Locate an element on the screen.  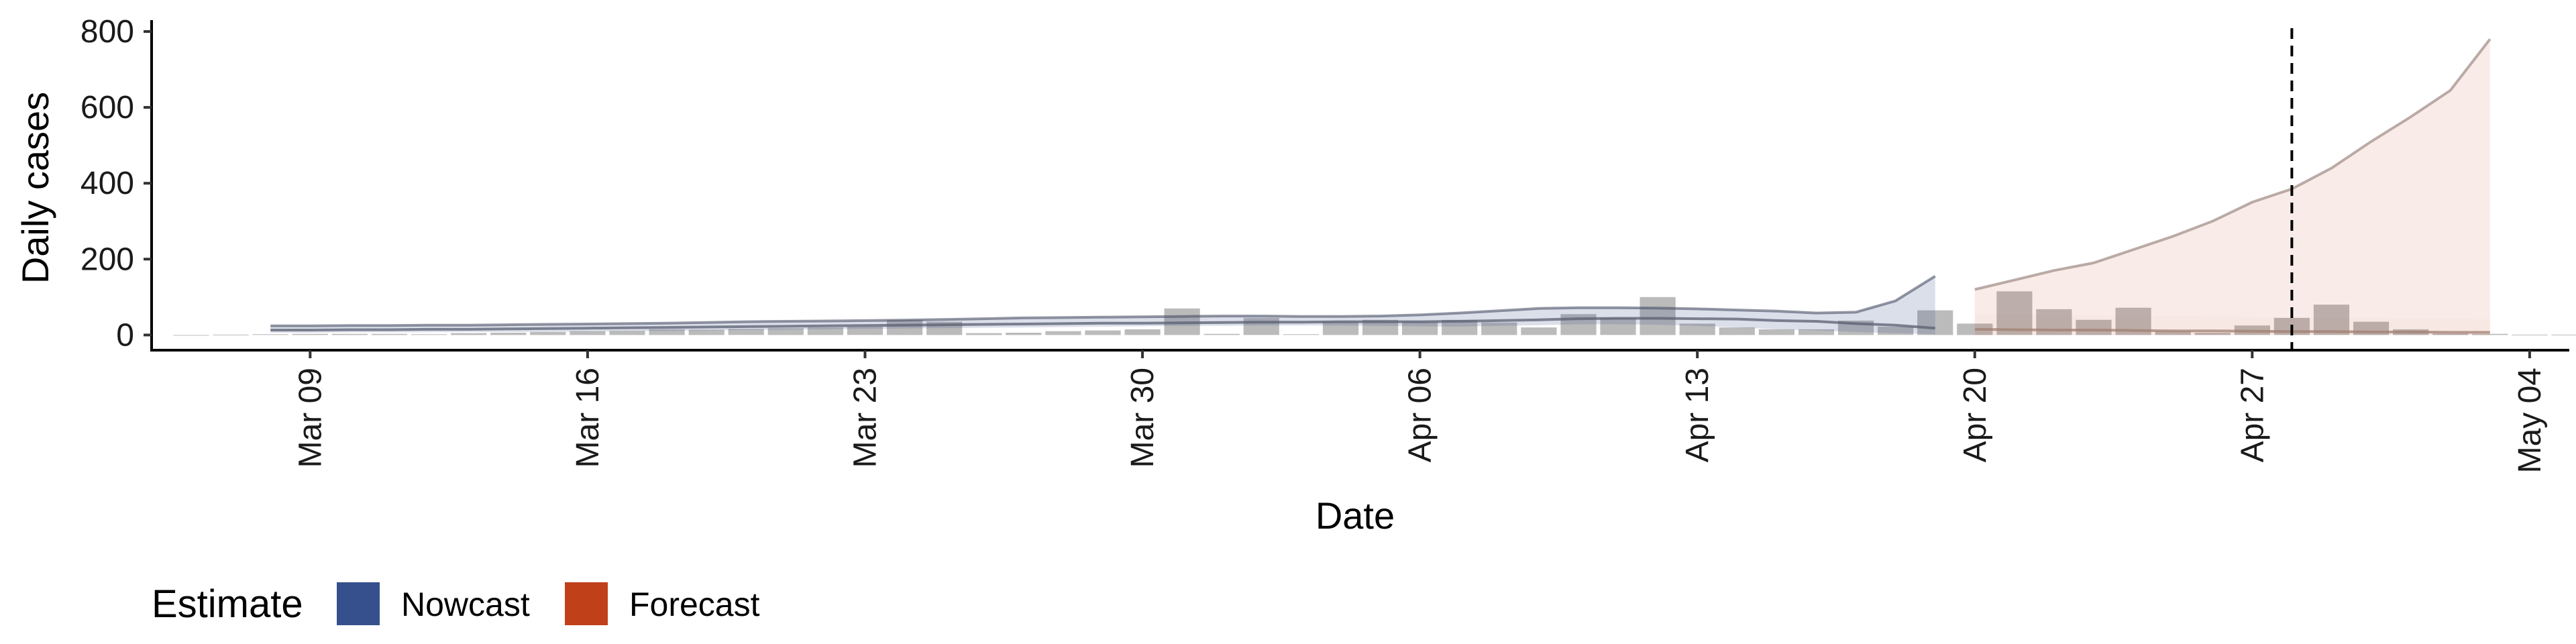
legend-title: Estimate is located at coordinates (227, 604).